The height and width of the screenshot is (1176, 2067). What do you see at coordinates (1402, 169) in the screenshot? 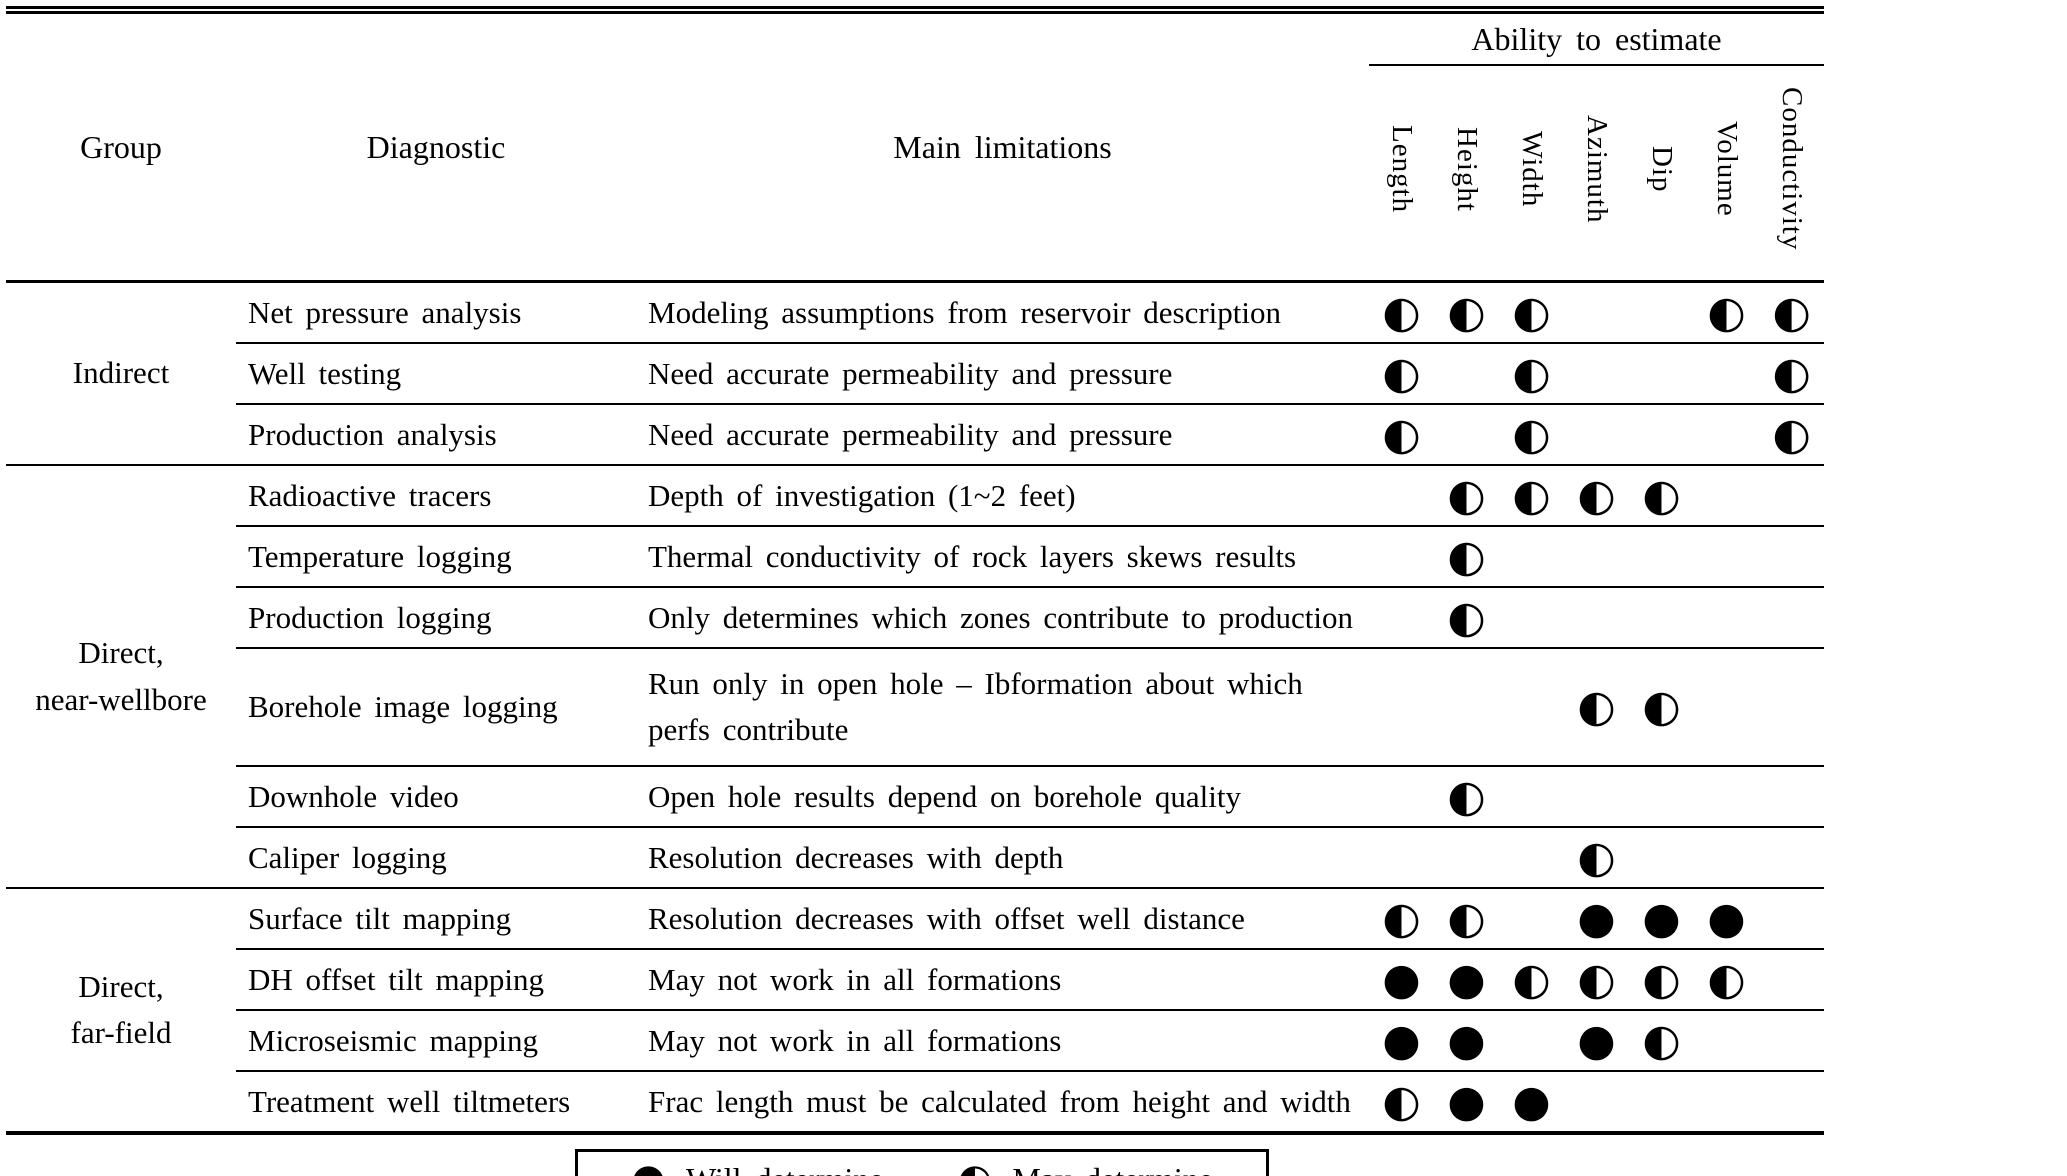
I see `col-header-length-label: Length` at bounding box center [1402, 169].